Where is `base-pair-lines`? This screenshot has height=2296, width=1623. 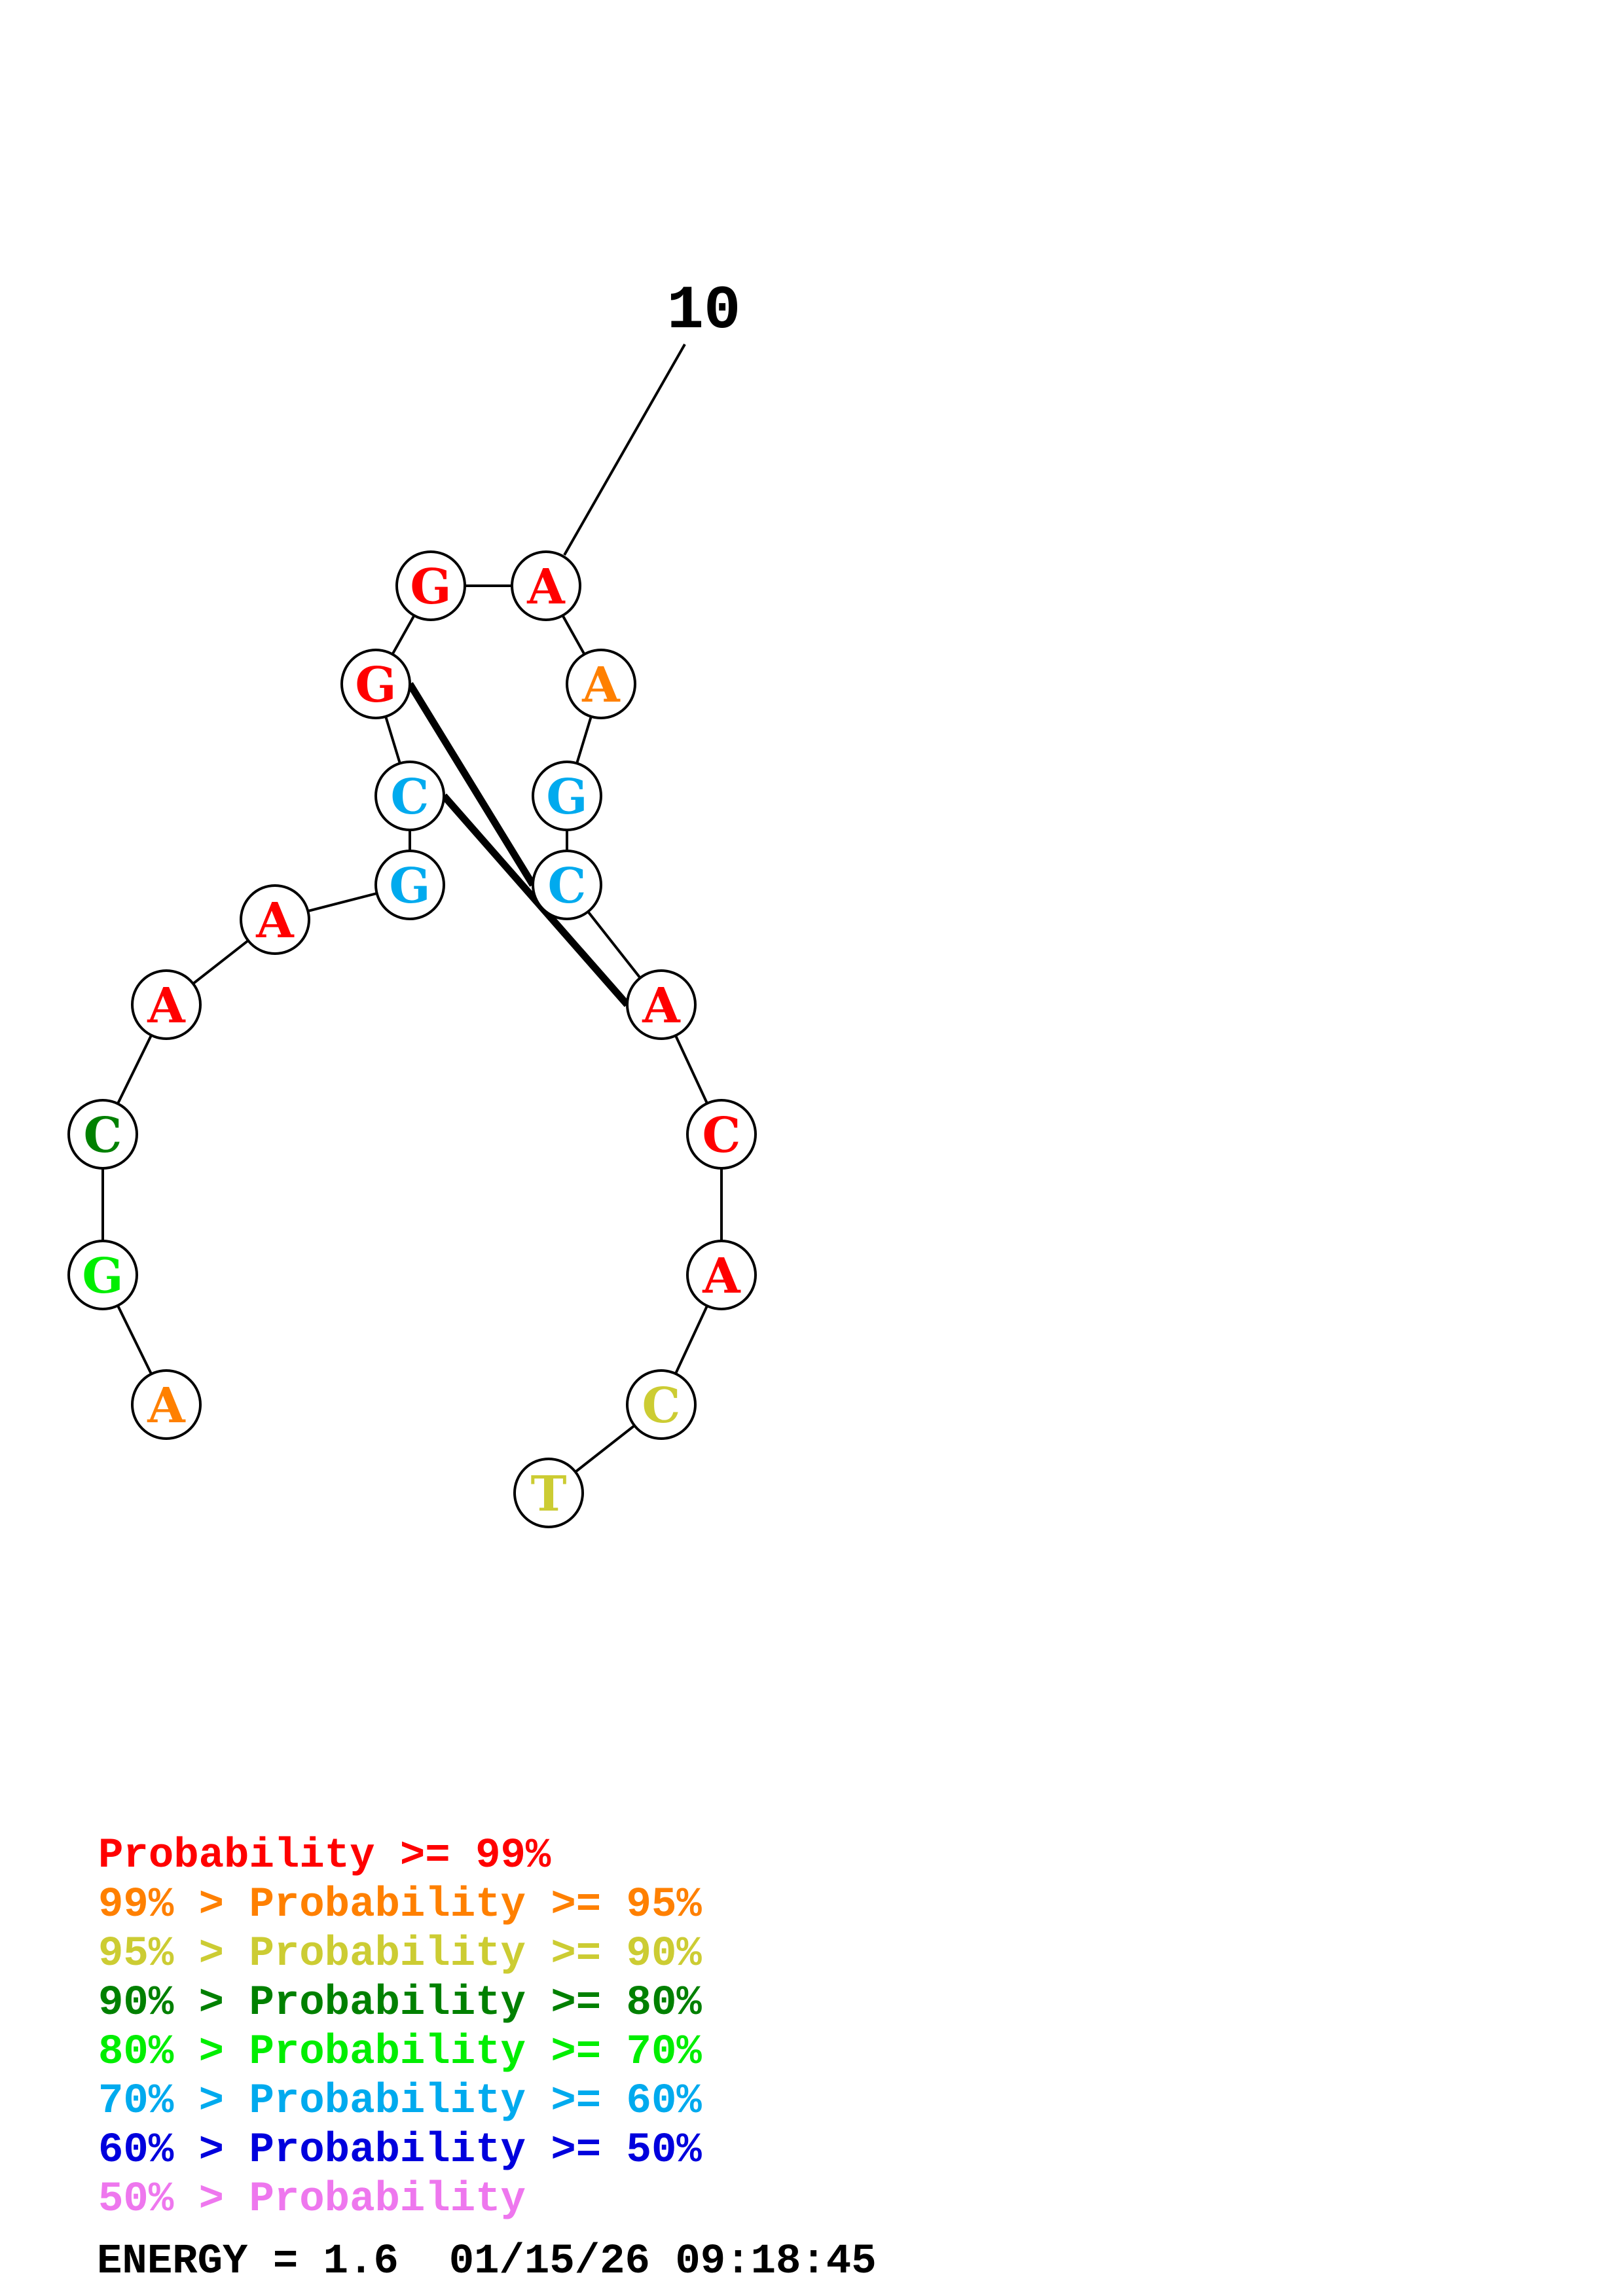 base-pair-lines is located at coordinates (518, 845).